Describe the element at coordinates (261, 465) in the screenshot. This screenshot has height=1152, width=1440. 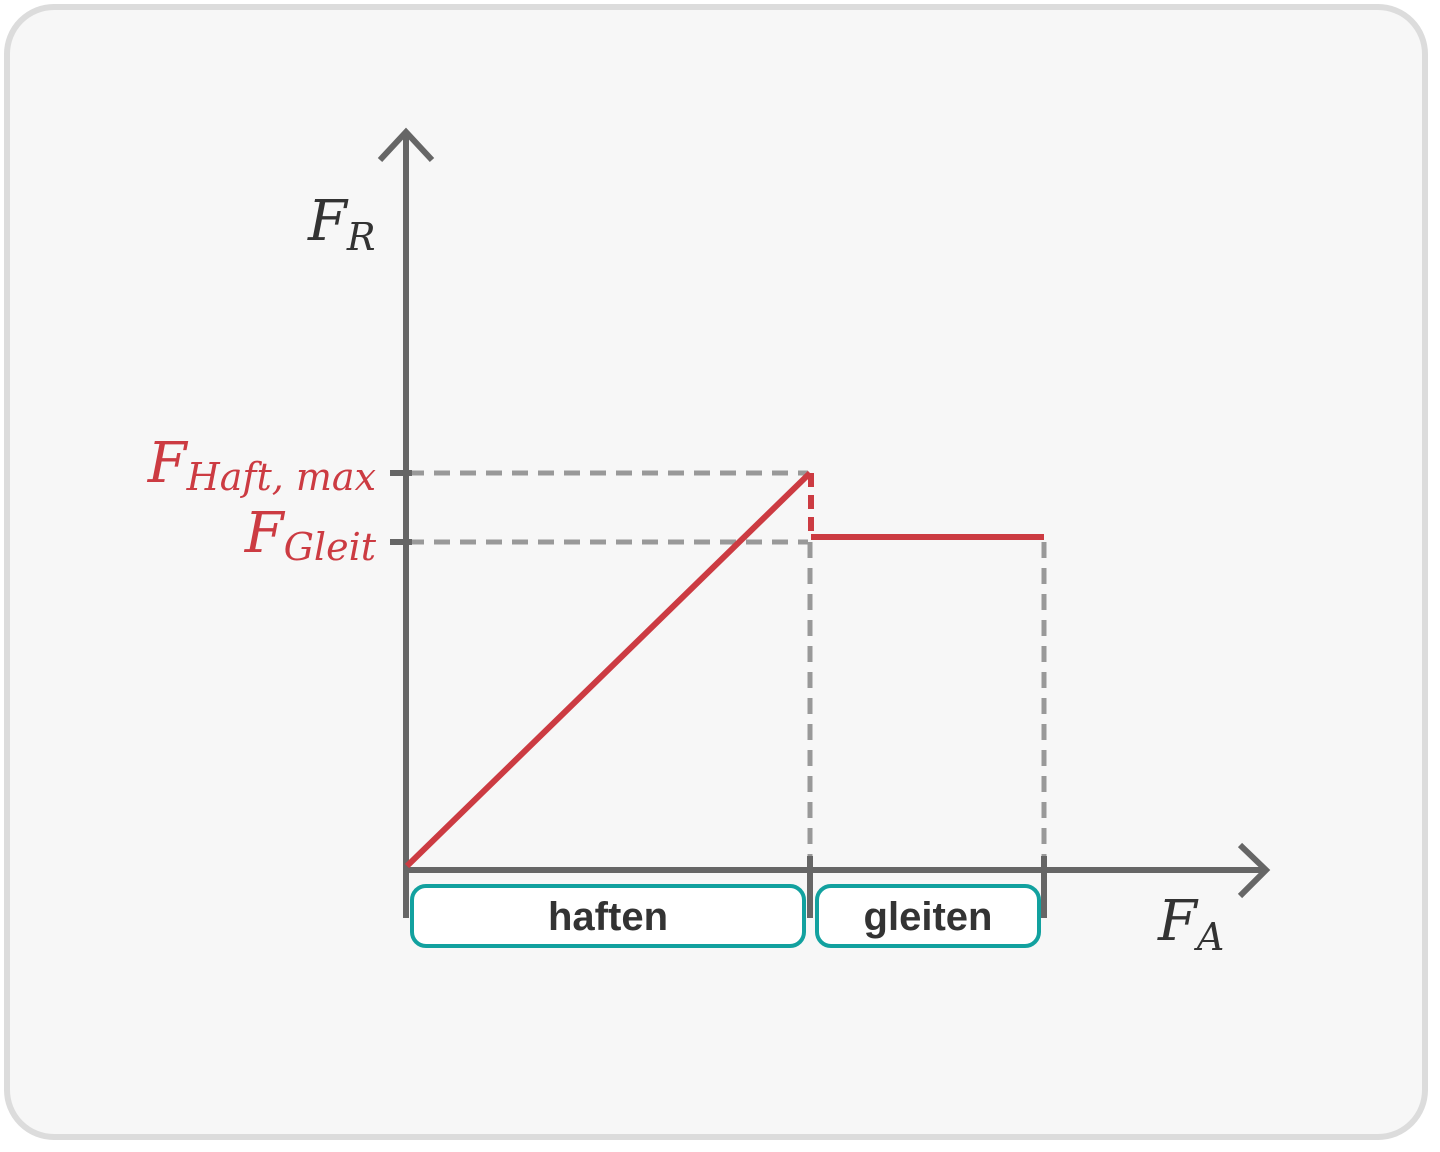
I see `label-haft-max: FHaft, max` at that location.